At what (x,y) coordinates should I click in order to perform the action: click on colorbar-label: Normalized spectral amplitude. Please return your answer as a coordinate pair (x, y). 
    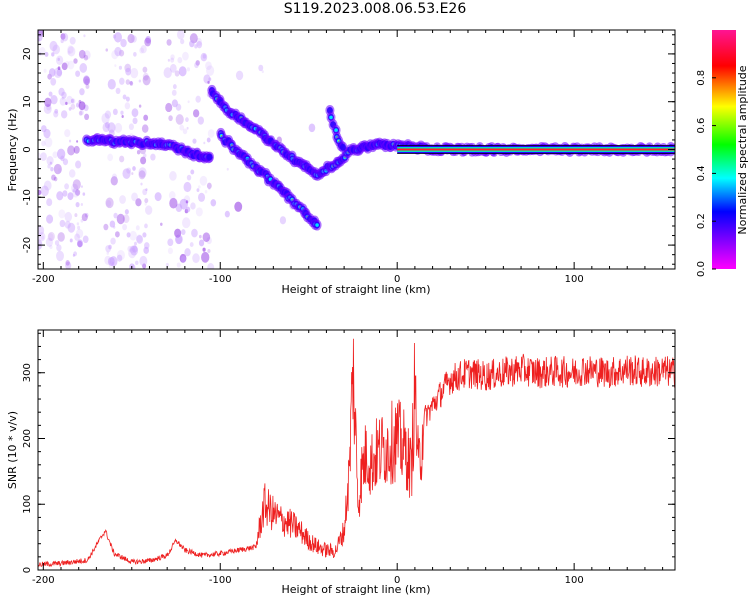
    Looking at the image, I should click on (742, 149).